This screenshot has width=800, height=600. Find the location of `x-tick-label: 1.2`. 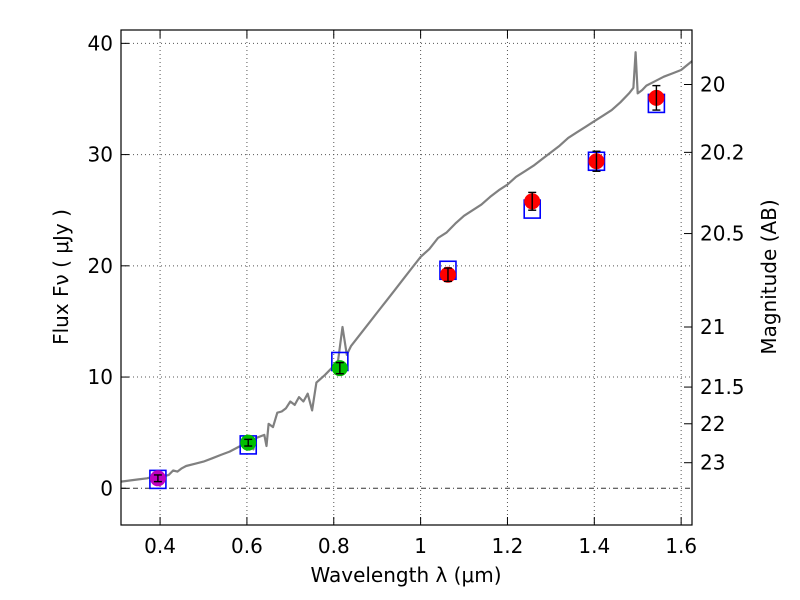

x-tick-label: 1.2 is located at coordinates (508, 546).